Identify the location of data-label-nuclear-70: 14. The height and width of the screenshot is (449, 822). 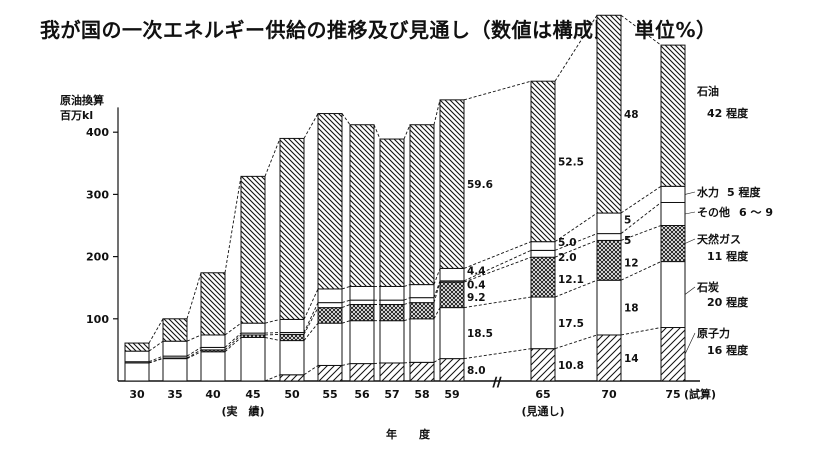
(631, 359).